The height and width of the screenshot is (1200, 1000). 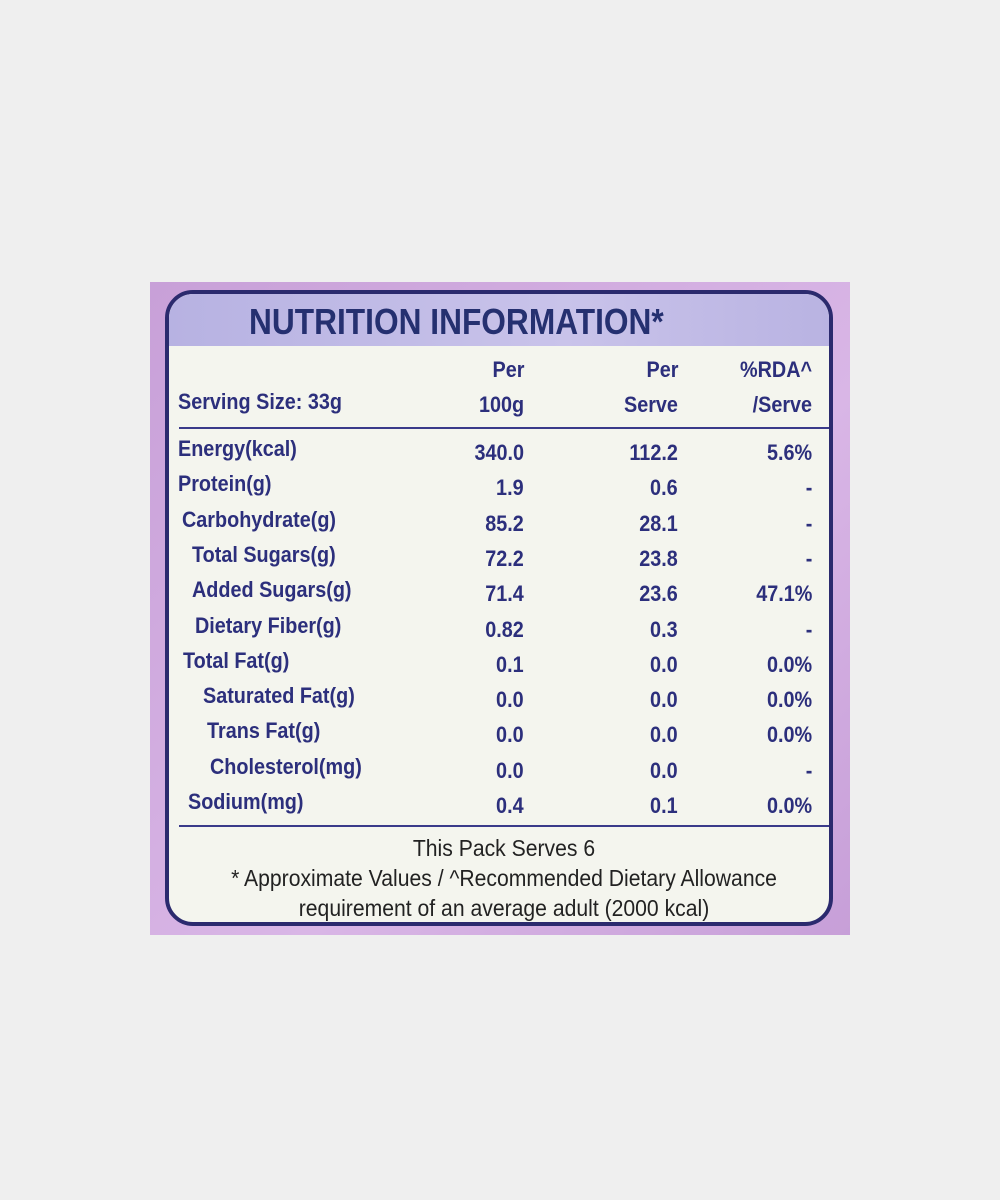 I want to click on row-label: Added Sugars(g), so click(x=272, y=590).